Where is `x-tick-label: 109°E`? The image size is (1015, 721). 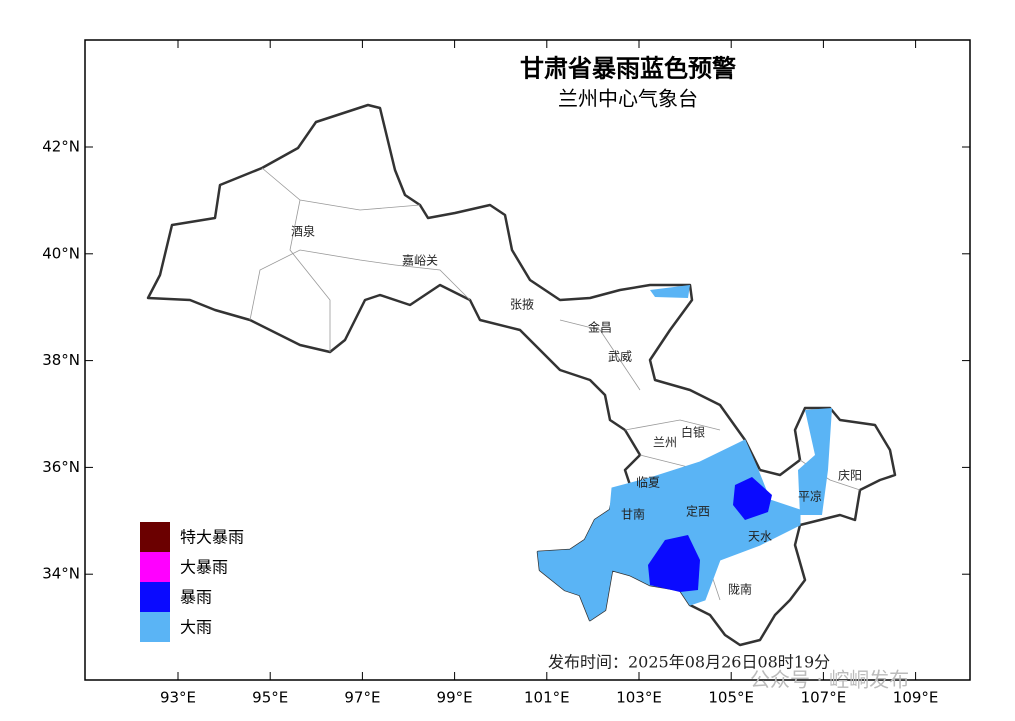
x-tick-label: 109°E is located at coordinates (916, 698).